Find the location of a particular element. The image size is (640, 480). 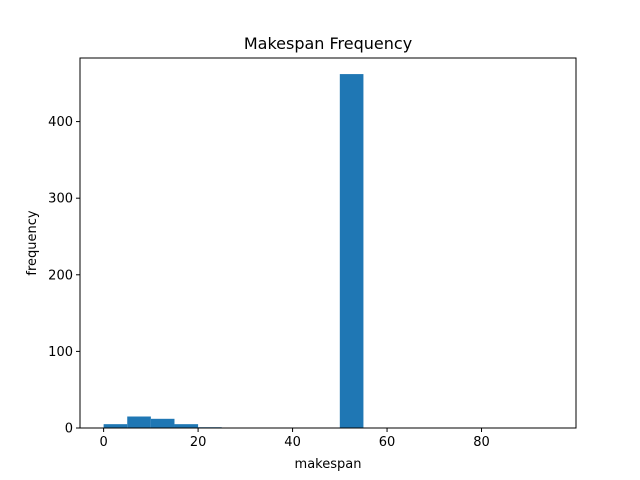

x-tick-label: 0 is located at coordinates (103, 442).